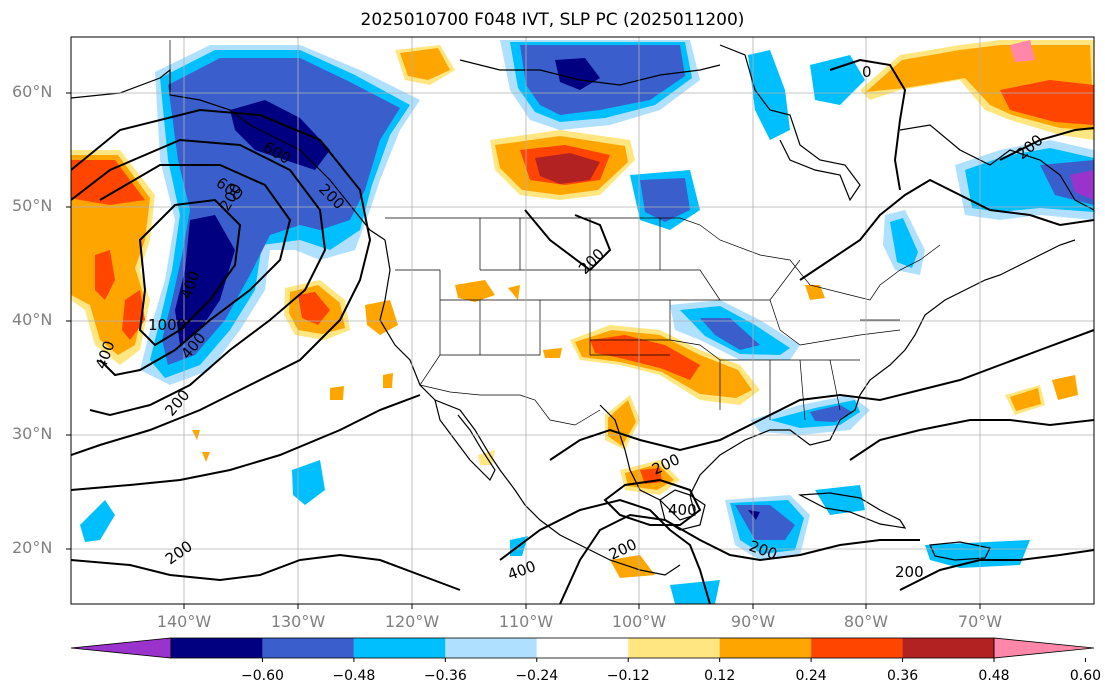 The width and height of the screenshot is (1105, 698). I want to click on contour-200-west, so click(221, 282).